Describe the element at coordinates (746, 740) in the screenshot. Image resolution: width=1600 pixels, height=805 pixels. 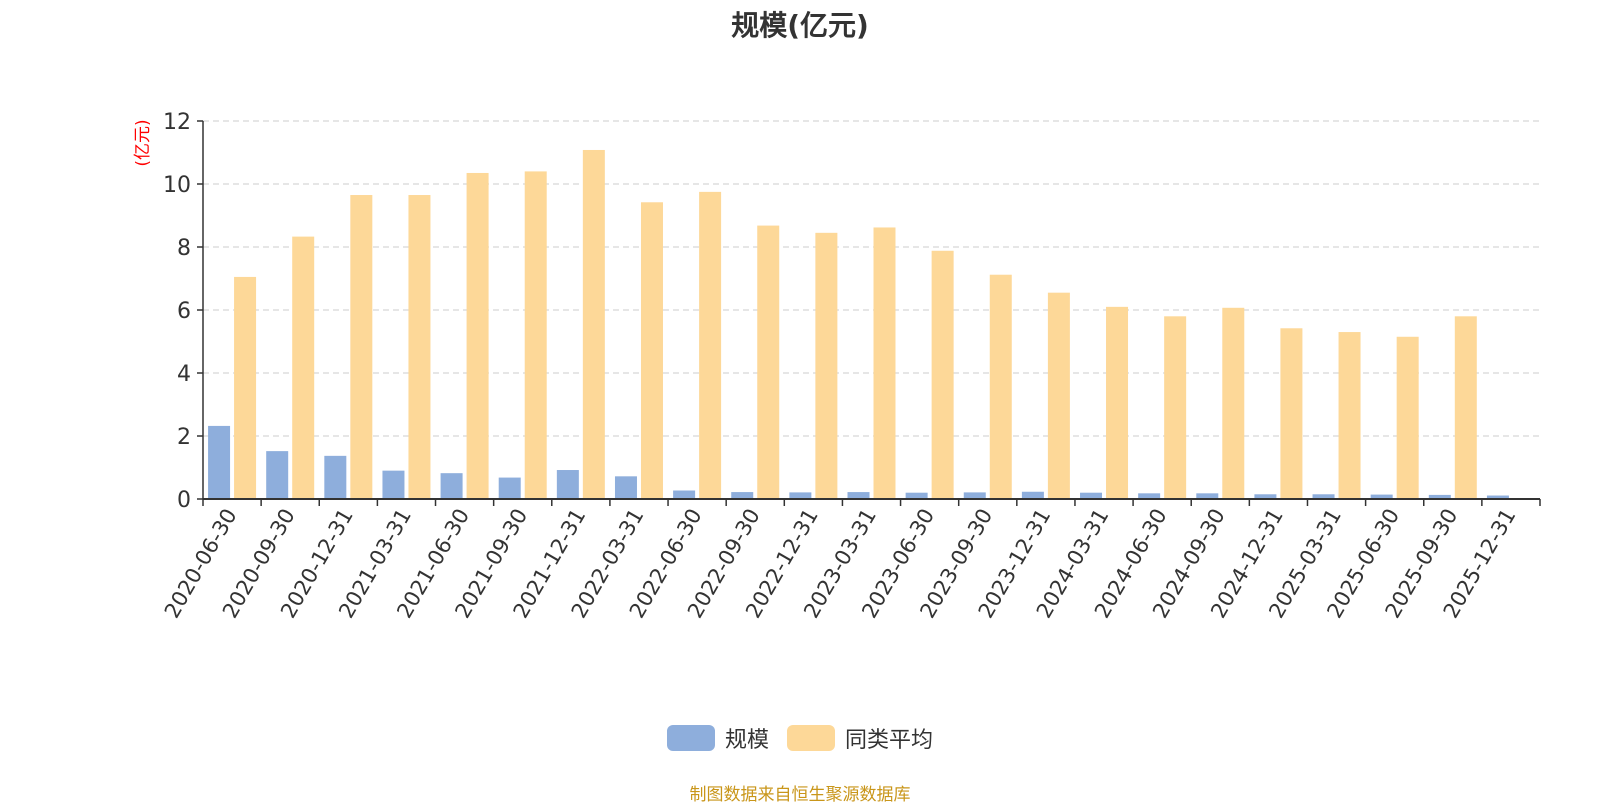
I see `legend-label-scale: 规模` at that location.